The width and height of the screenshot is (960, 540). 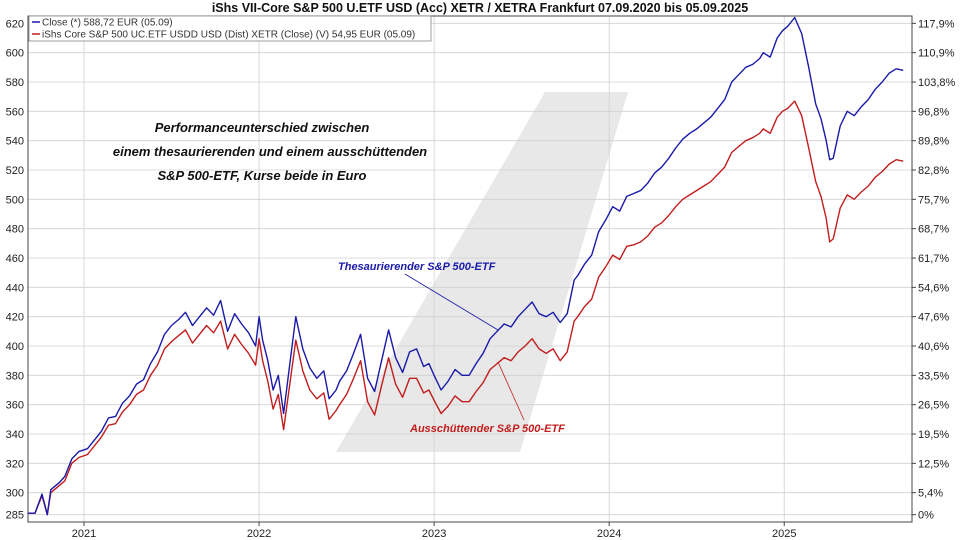 What do you see at coordinates (15, 494) in the screenshot?
I see `y-left-tick-label: 300` at bounding box center [15, 494].